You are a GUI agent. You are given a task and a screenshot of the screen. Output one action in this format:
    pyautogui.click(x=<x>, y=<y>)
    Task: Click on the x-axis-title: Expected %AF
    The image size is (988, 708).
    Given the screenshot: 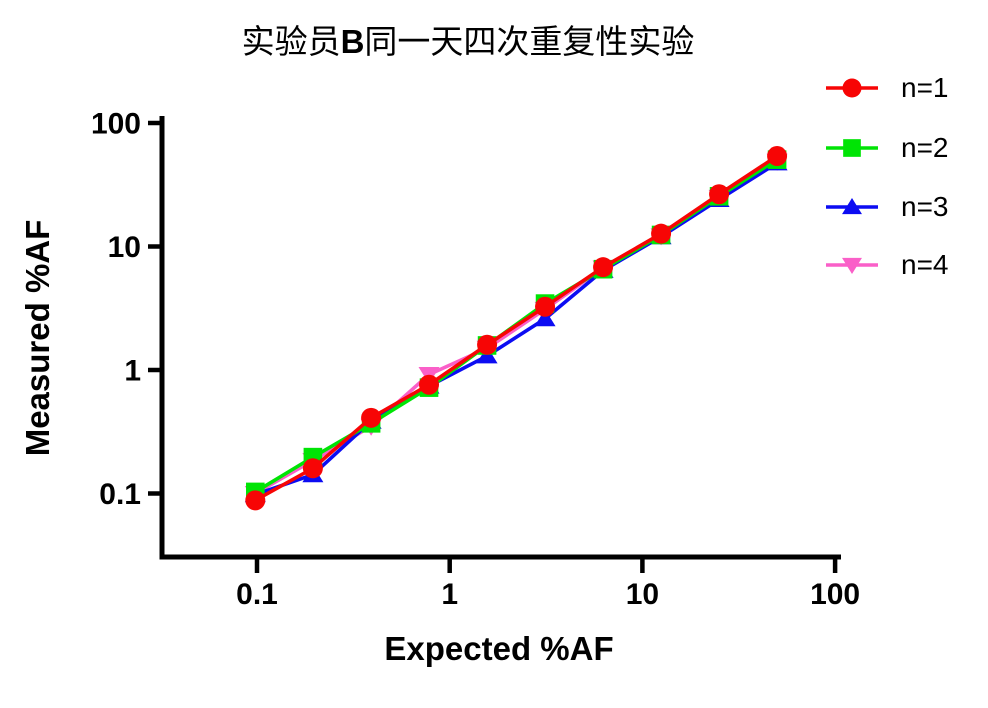 What is the action you would take?
    pyautogui.click(x=499, y=648)
    